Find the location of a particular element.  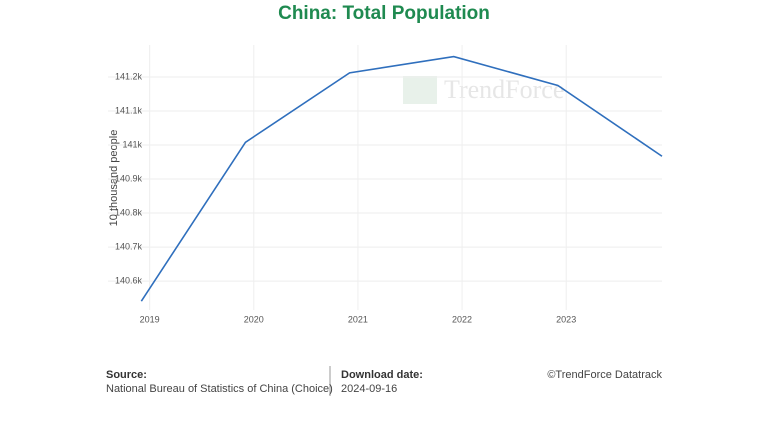

x-tick-label: 2021 is located at coordinates (358, 319).